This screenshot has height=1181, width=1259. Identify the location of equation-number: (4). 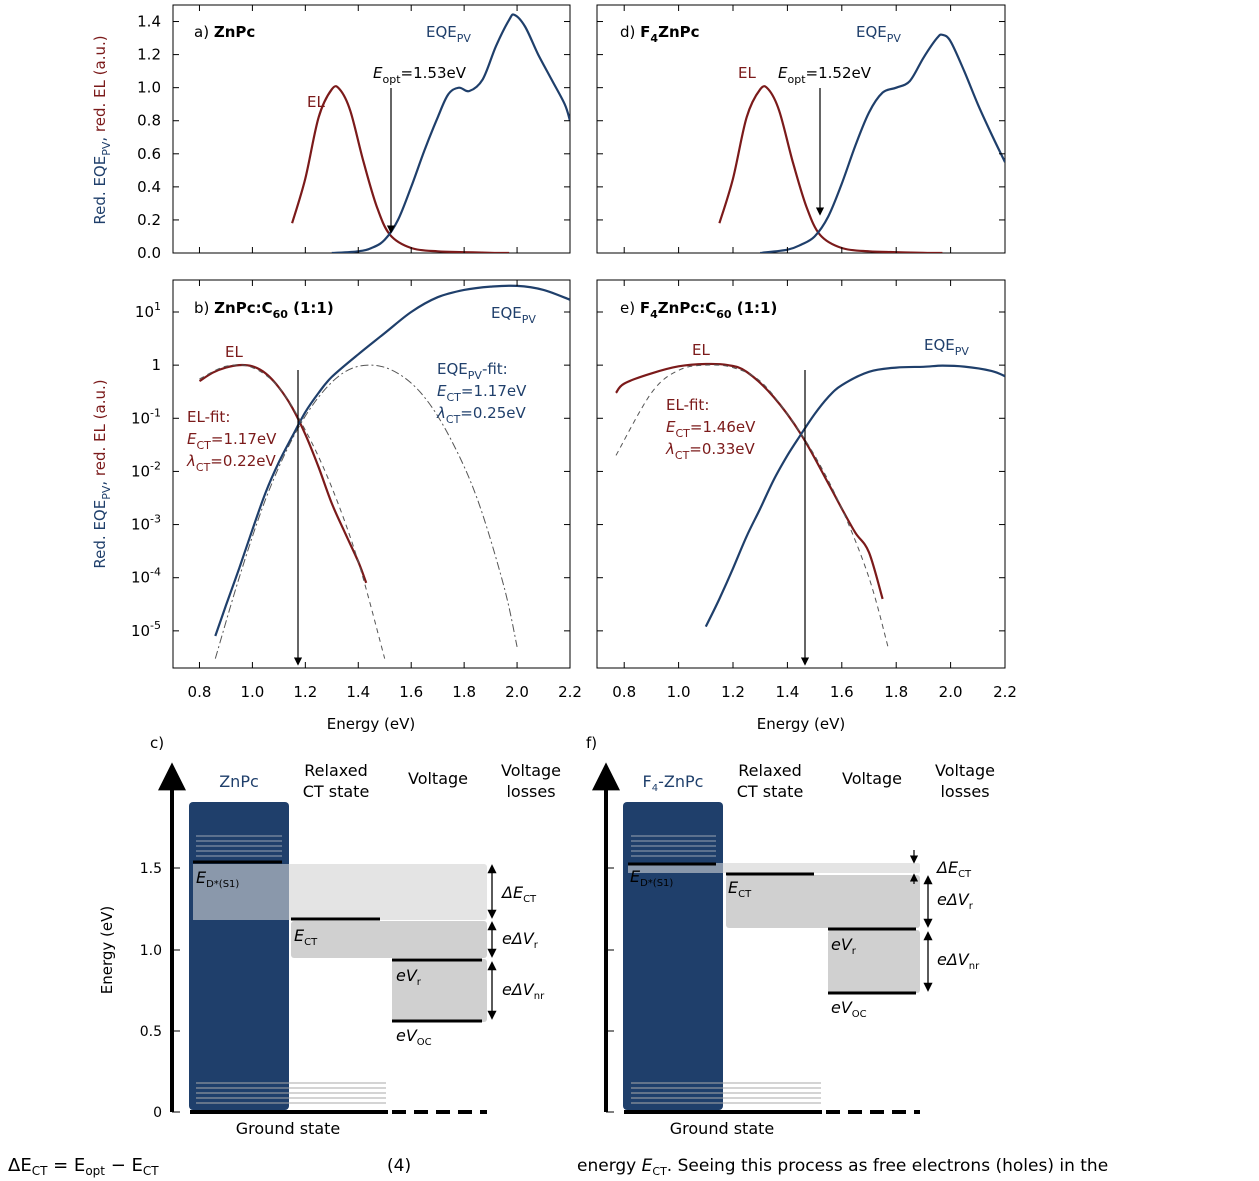
(399, 1166).